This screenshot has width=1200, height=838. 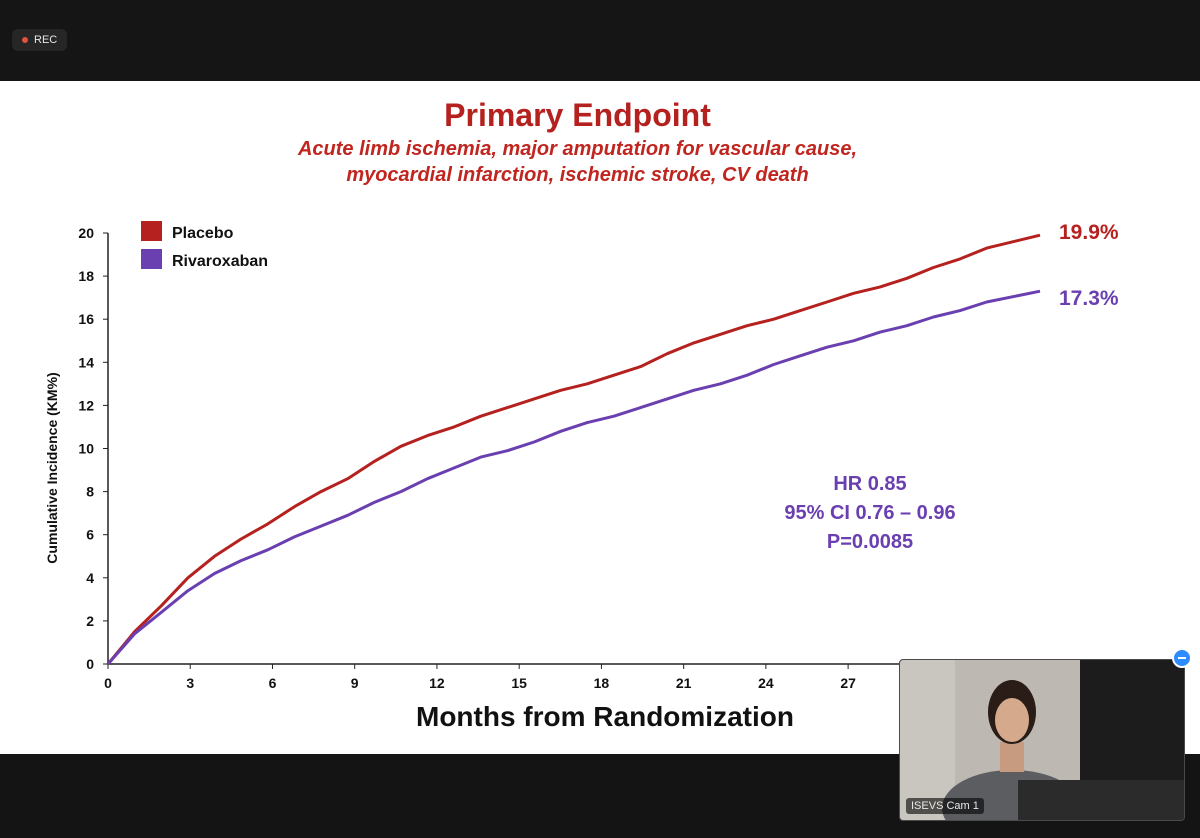 What do you see at coordinates (600, 40) in the screenshot?
I see `meeting-top-bar: REC` at bounding box center [600, 40].